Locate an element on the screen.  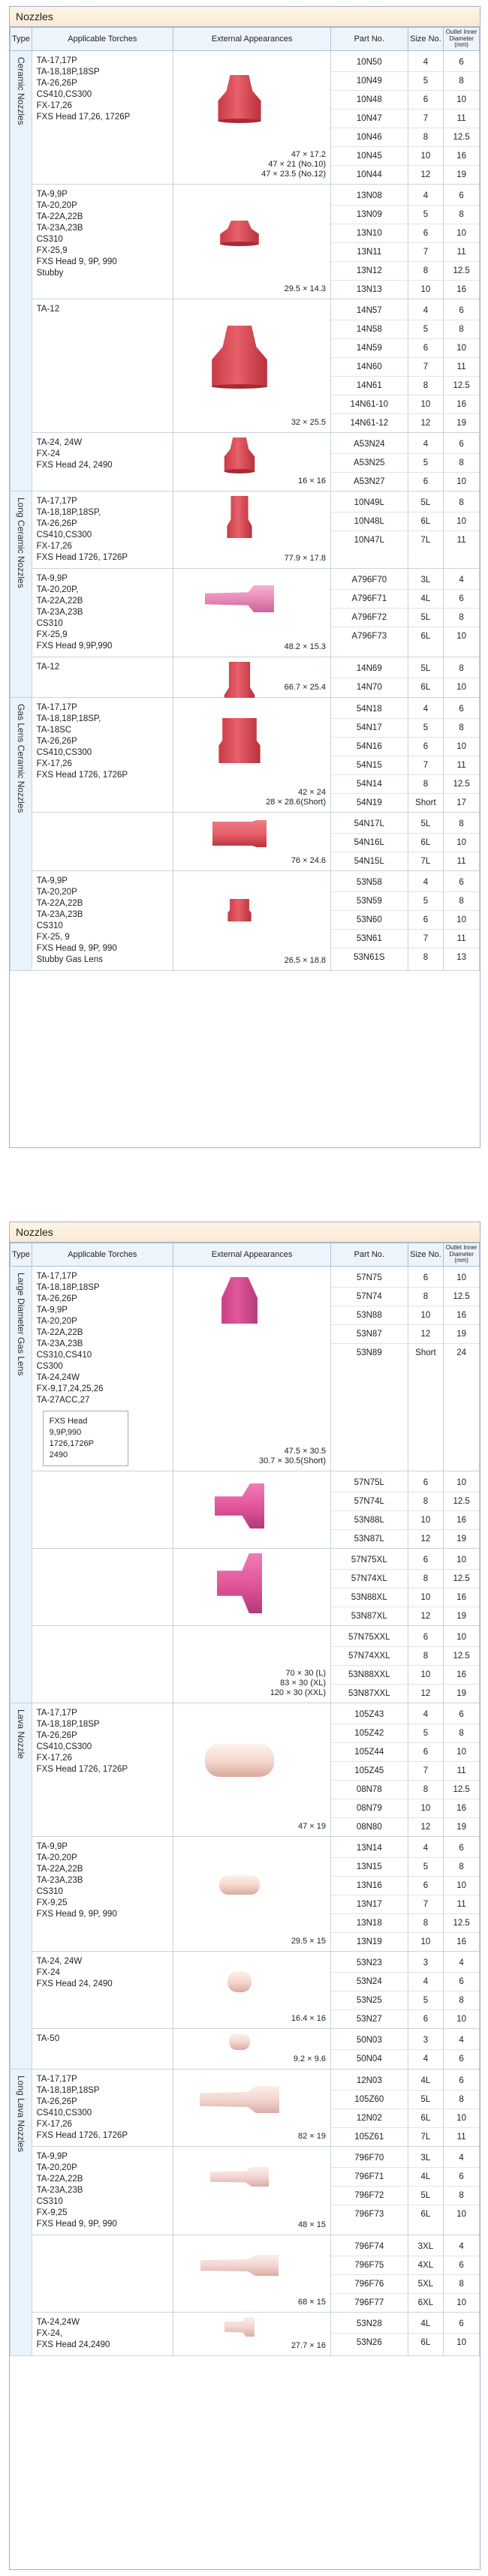
part-number: 53N87L is located at coordinates (369, 1538).